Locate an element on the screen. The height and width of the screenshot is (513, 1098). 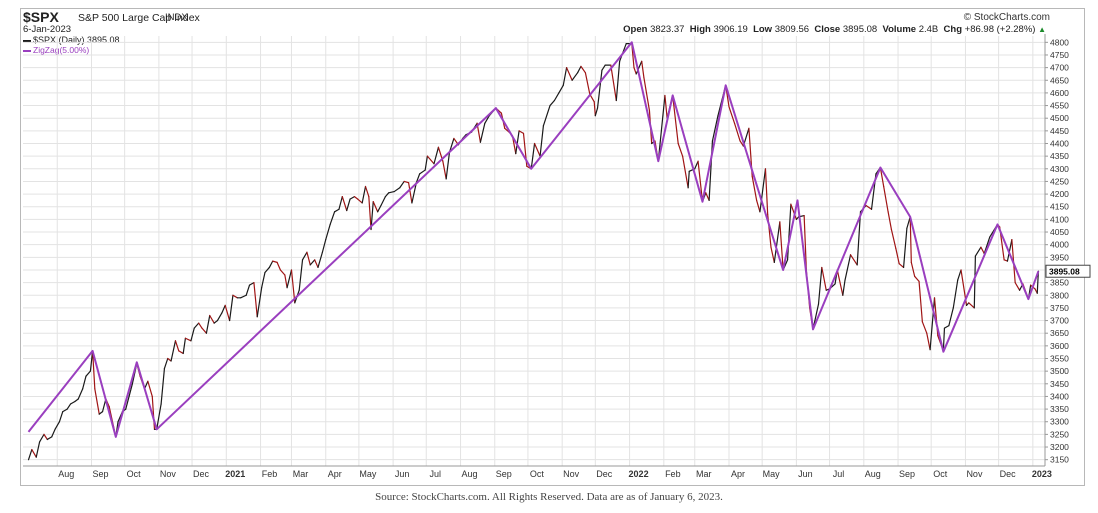
y-tick-label: 3200 is located at coordinates (1059, 447).